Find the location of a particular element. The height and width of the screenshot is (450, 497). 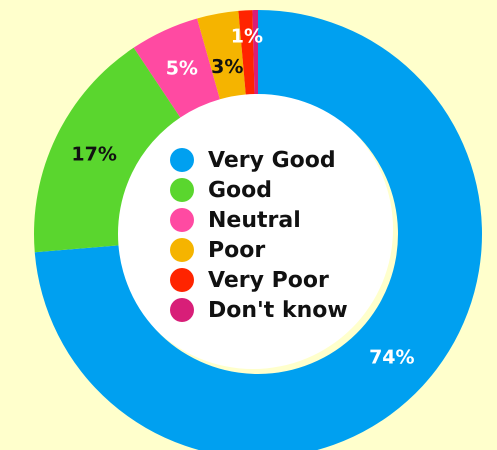

legend-label: Don't know is located at coordinates (278, 310).